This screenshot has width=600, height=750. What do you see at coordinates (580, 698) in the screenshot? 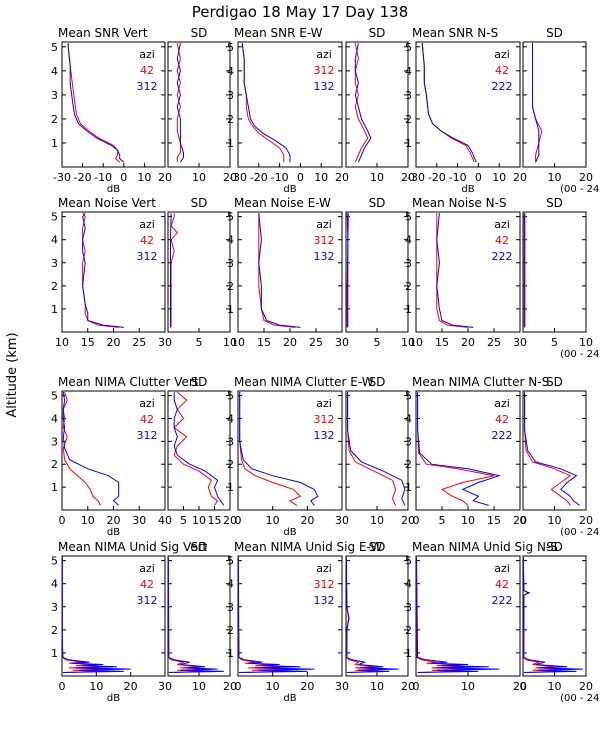
I see `time-range-label: (00 - 24 UT)` at bounding box center [580, 698].